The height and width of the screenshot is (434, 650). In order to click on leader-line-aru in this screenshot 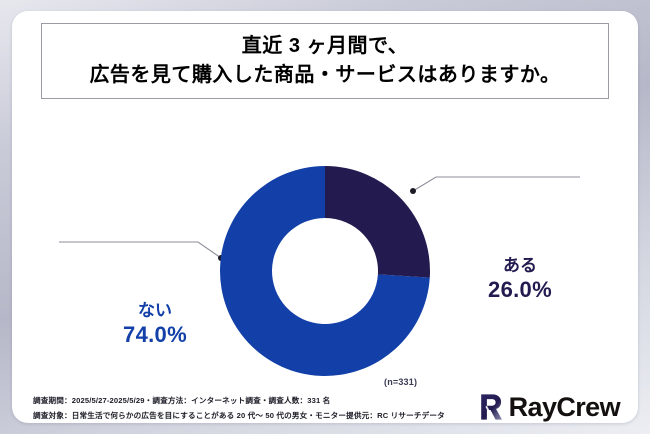, I will do `click(495, 185)`.